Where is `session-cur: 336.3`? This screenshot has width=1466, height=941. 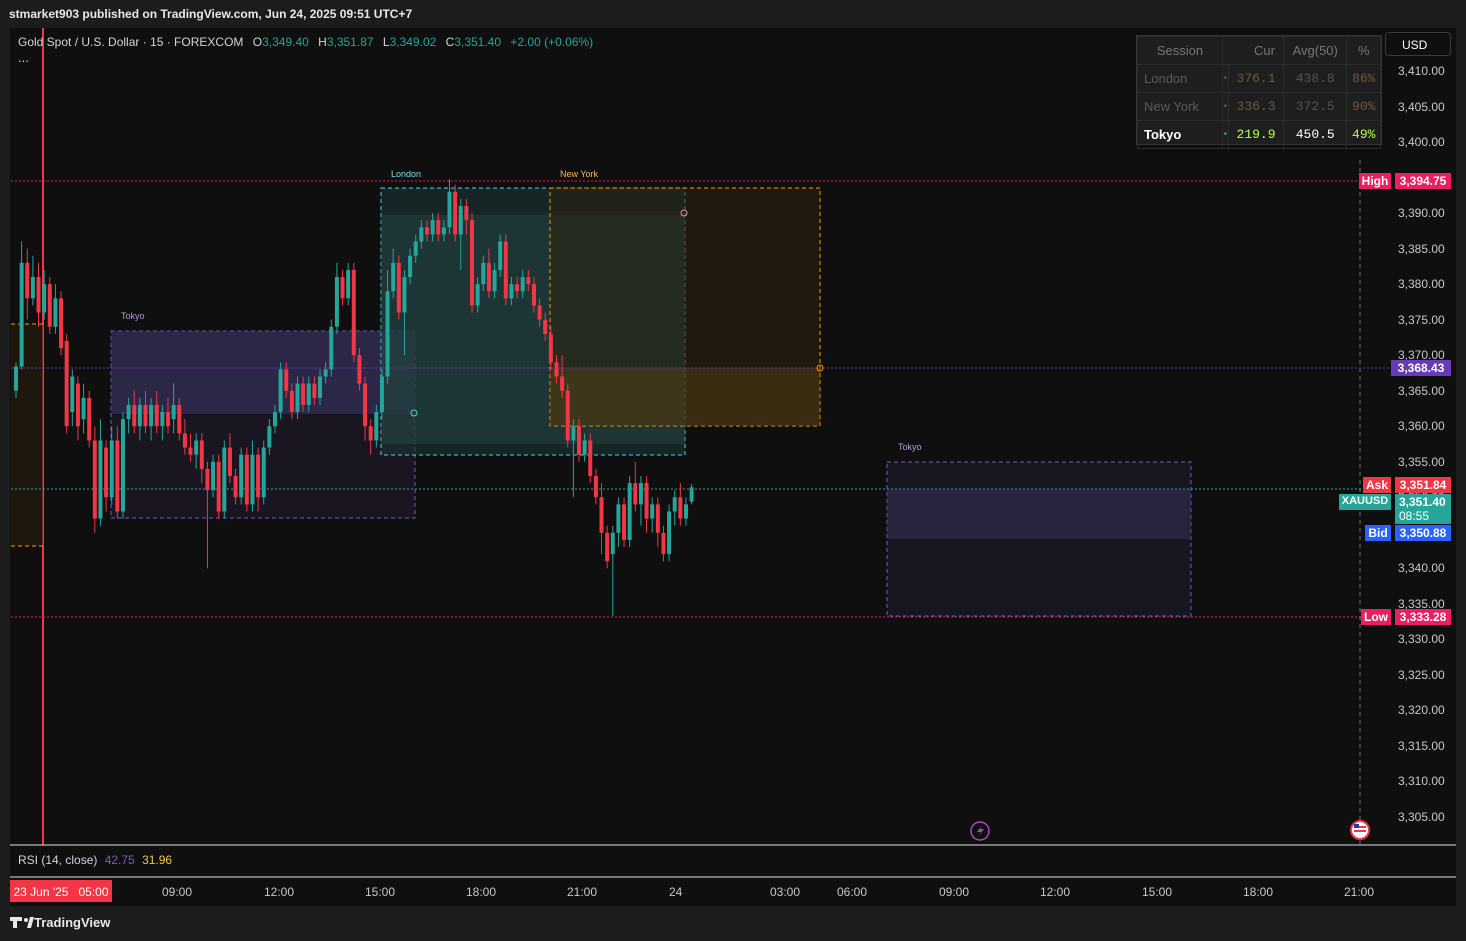 session-cur: 336.3 is located at coordinates (1256, 106).